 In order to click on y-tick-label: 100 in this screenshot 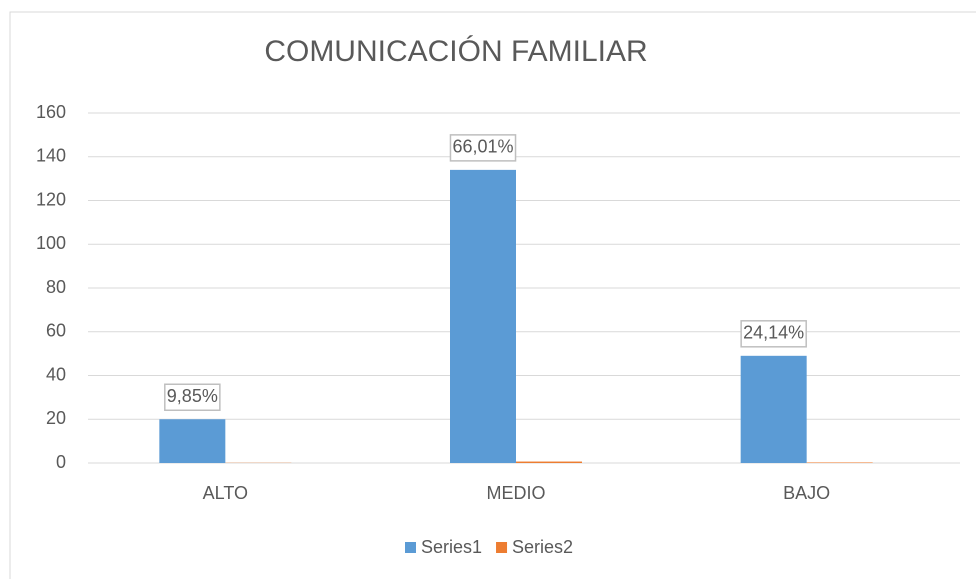, I will do `click(51, 243)`.